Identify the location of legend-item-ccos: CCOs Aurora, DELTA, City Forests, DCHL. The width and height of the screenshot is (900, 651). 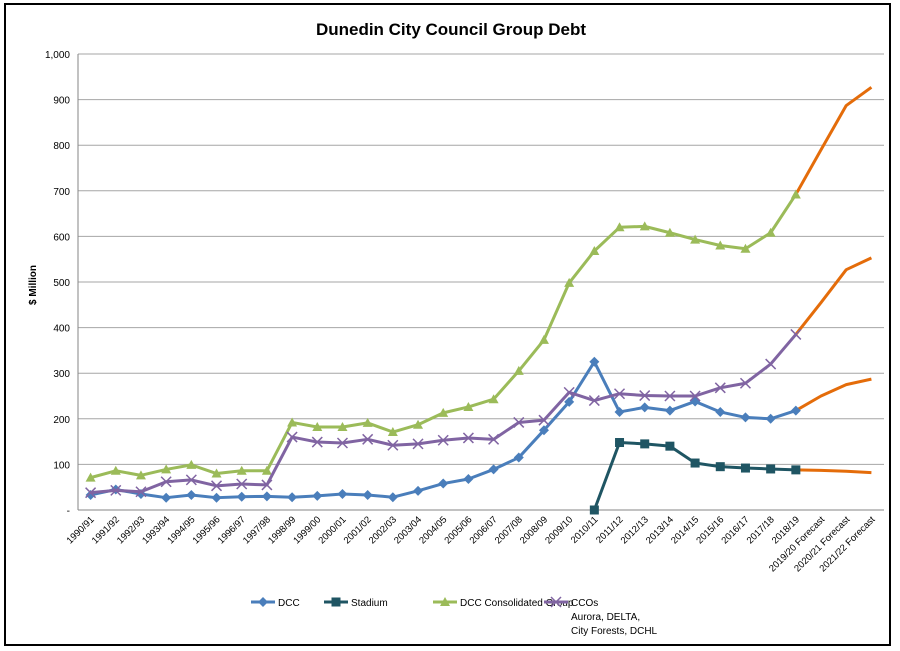
(601, 616).